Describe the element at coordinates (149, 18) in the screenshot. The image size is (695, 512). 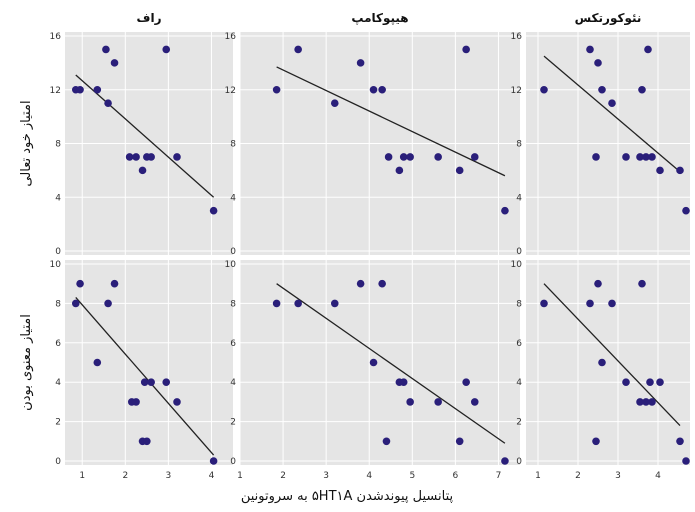
I see `facet-title: راف` at that location.